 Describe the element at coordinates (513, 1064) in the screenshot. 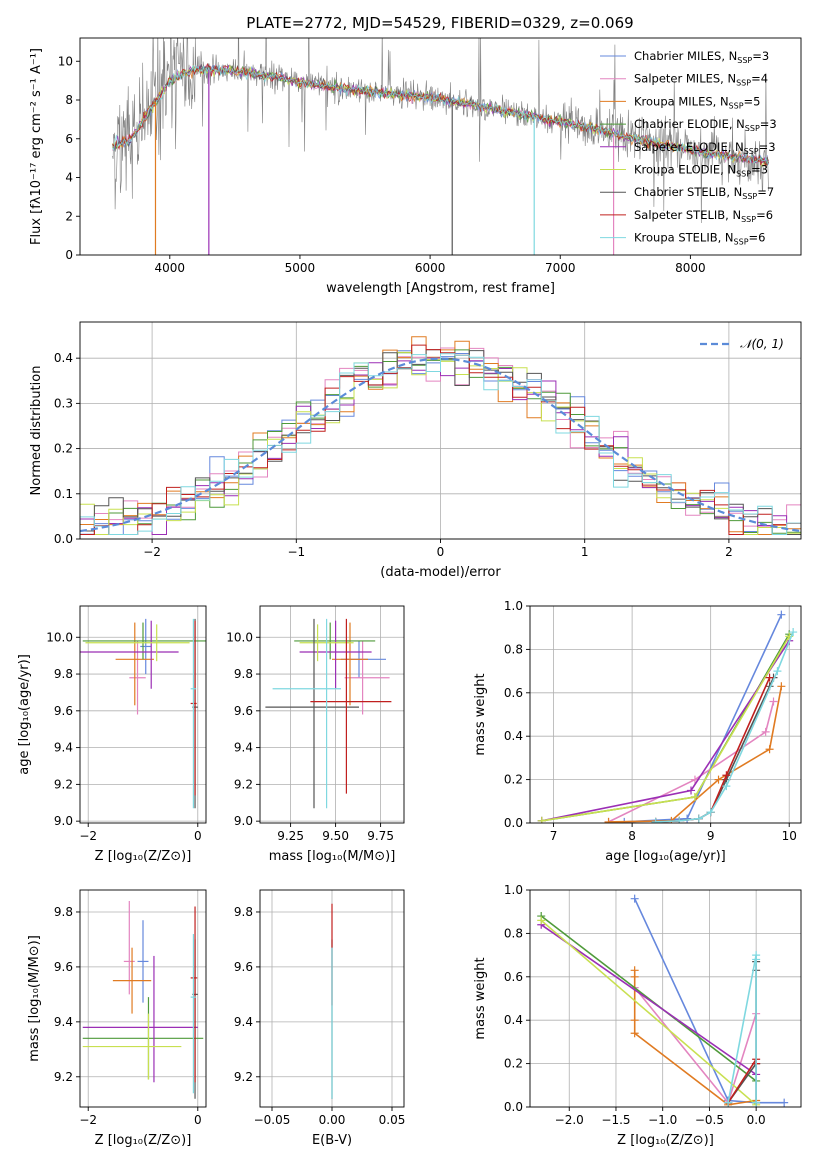

I see `ytick-label: 0.2` at that location.